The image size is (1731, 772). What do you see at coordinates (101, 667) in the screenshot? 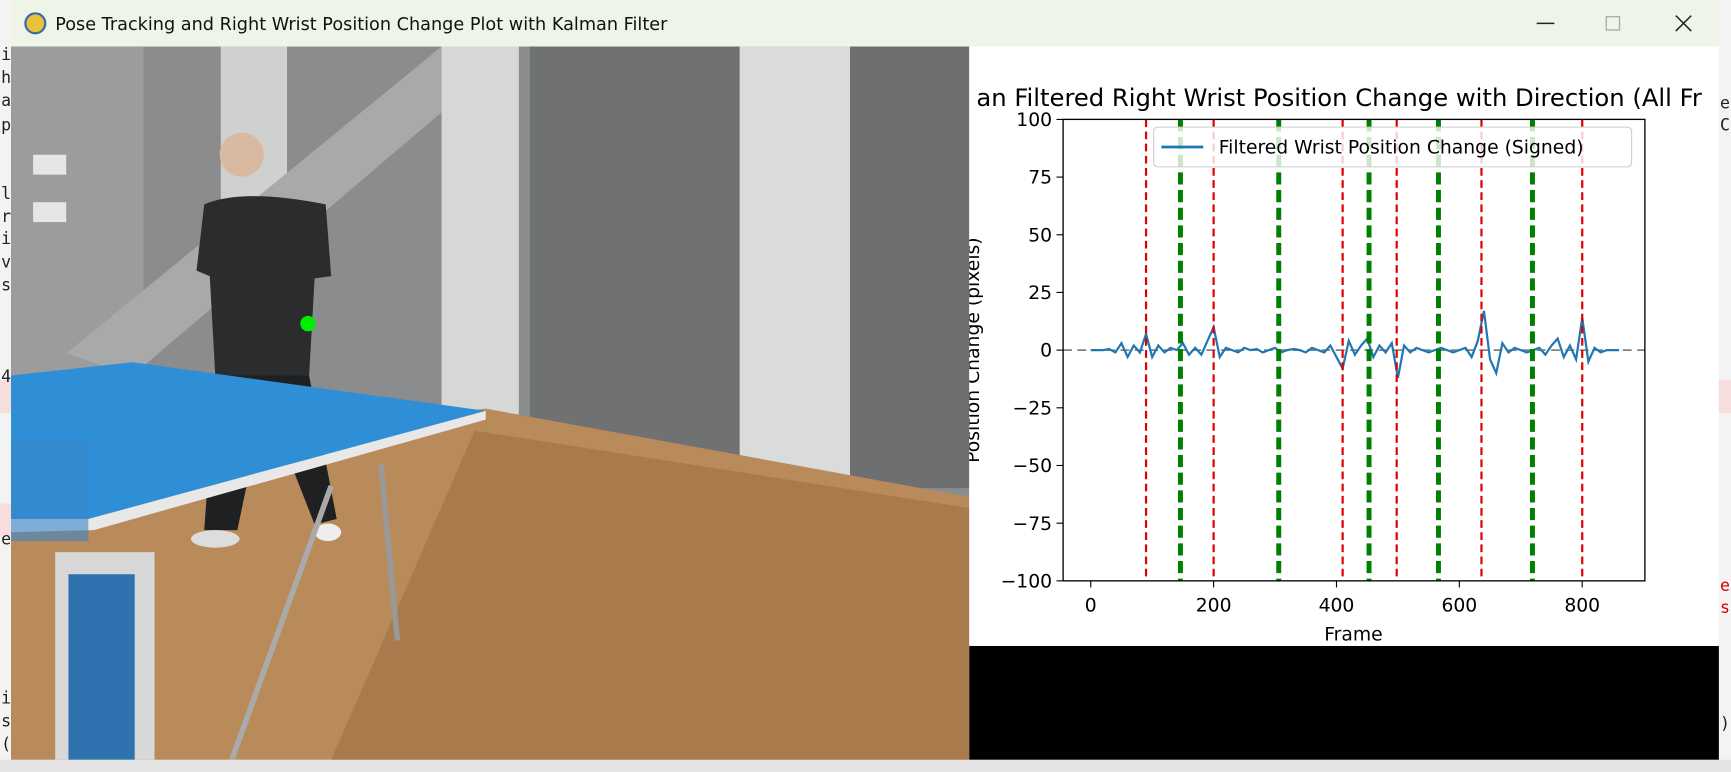
I see `table-panel` at bounding box center [101, 667].